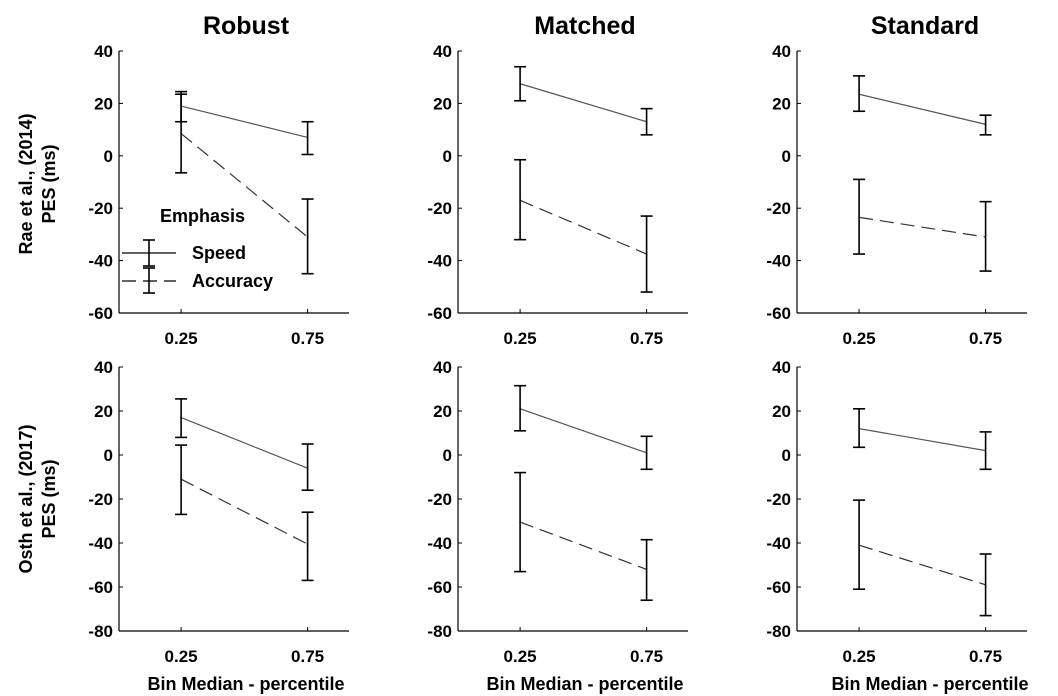 The height and width of the screenshot is (696, 1058). I want to click on column-title-matched: Matched, so click(584, 26).